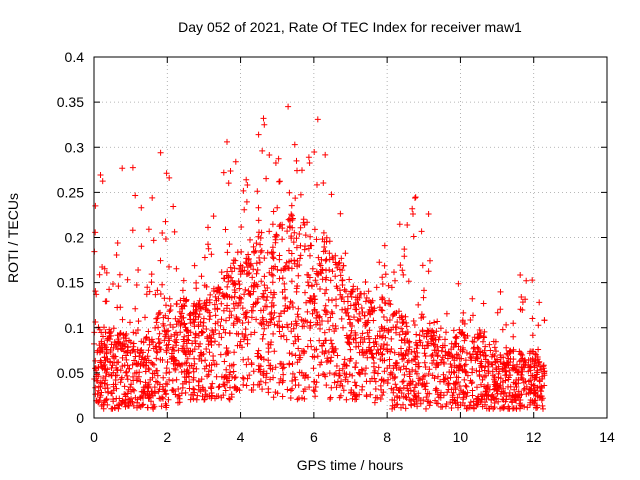 The width and height of the screenshot is (640, 480). Describe the element at coordinates (350, 465) in the screenshot. I see `x-axis-label: GPS time / hours` at that location.